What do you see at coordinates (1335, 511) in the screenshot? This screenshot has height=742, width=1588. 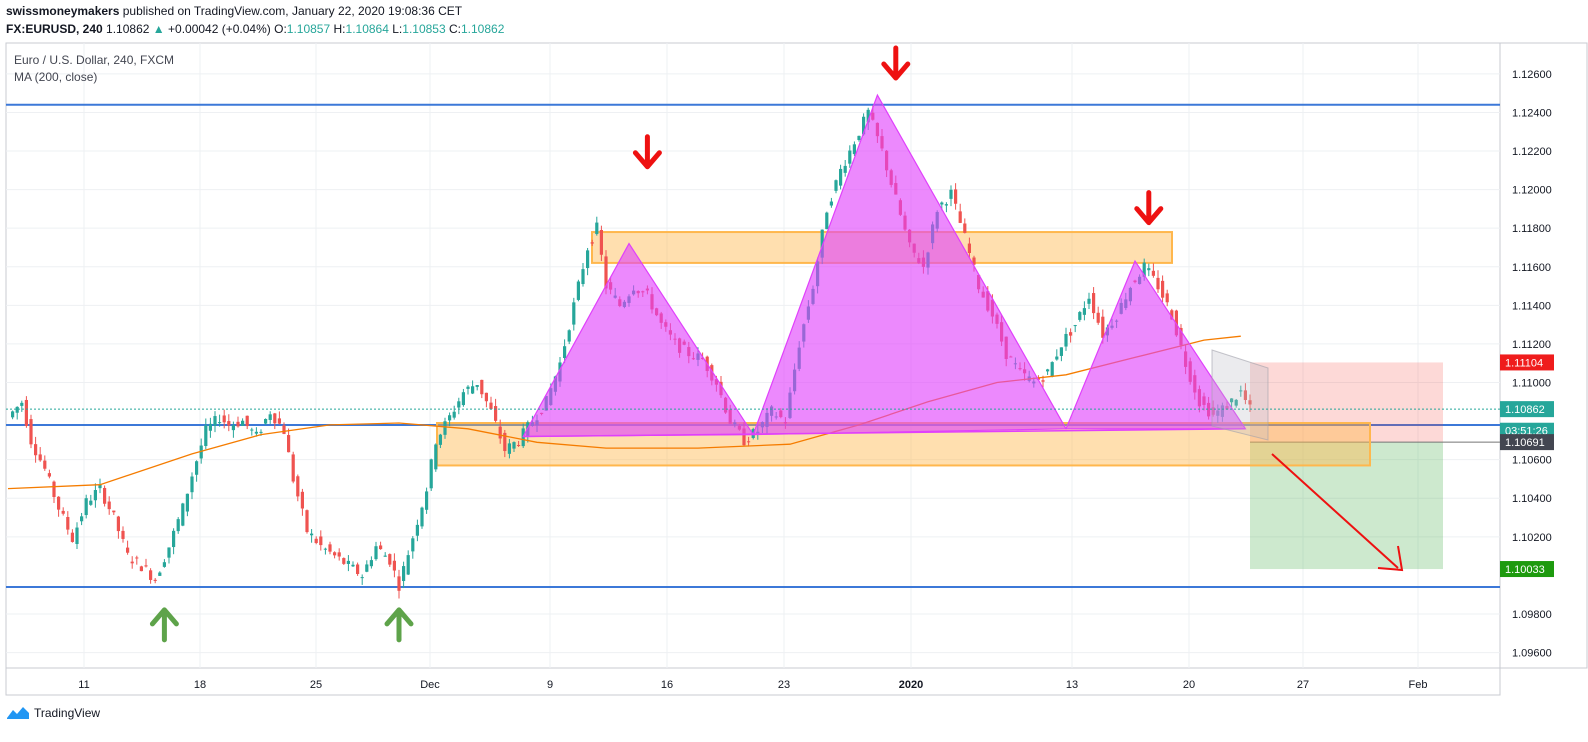 I see `target-arrow-line` at bounding box center [1335, 511].